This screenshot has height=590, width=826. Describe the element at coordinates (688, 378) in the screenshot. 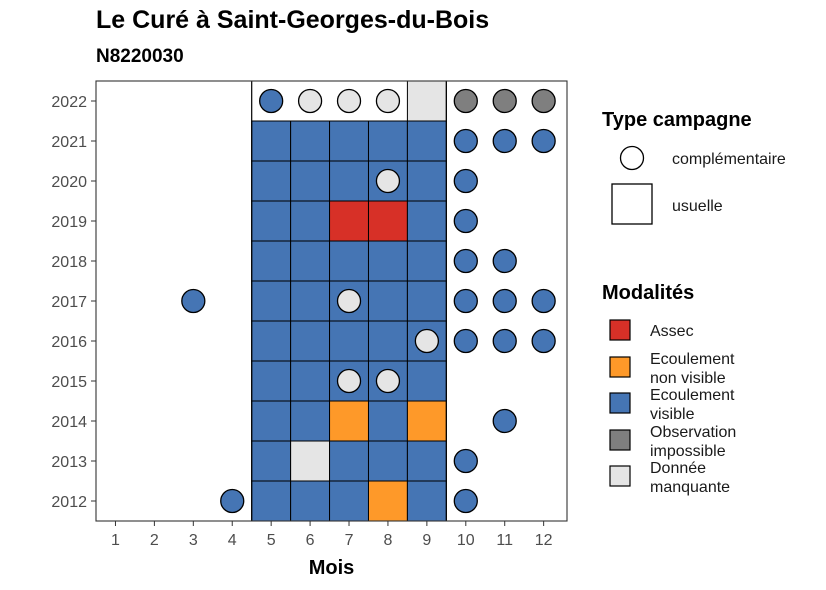

I see `legend-label-line: non visible` at that location.